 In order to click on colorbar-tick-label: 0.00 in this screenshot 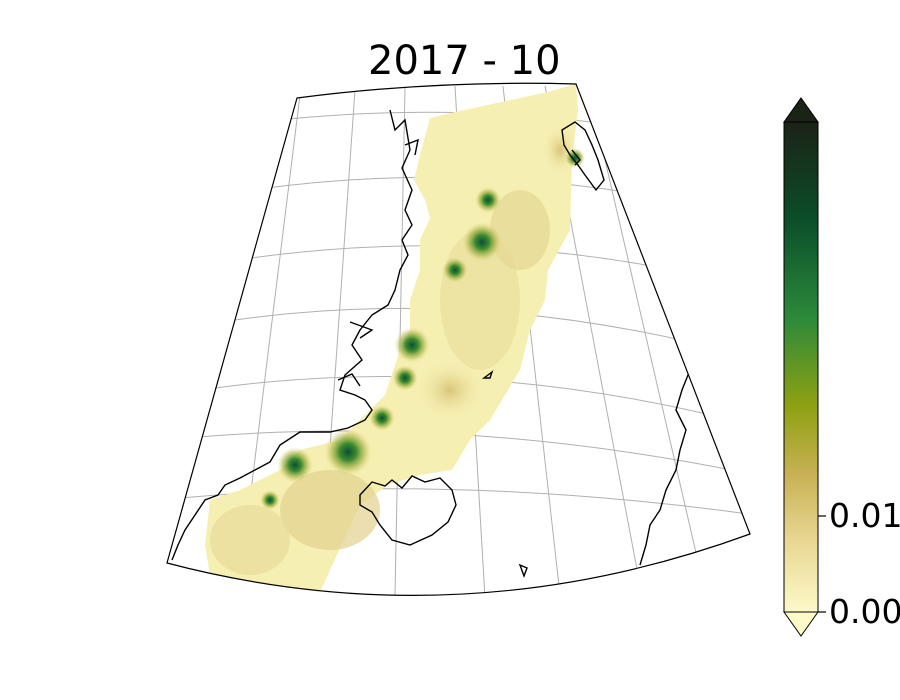, I will do `click(864, 611)`.